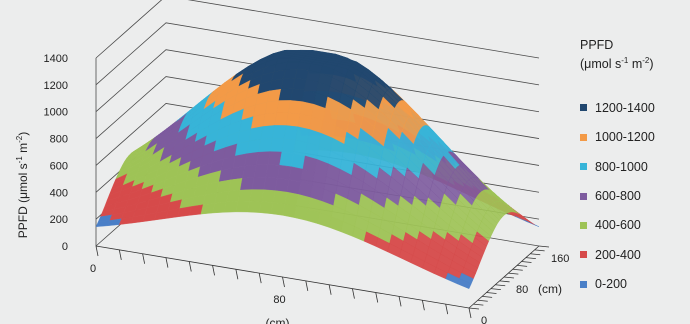  What do you see at coordinates (59, 220) in the screenshot?
I see `z-tick-label-200: 200` at bounding box center [59, 220].